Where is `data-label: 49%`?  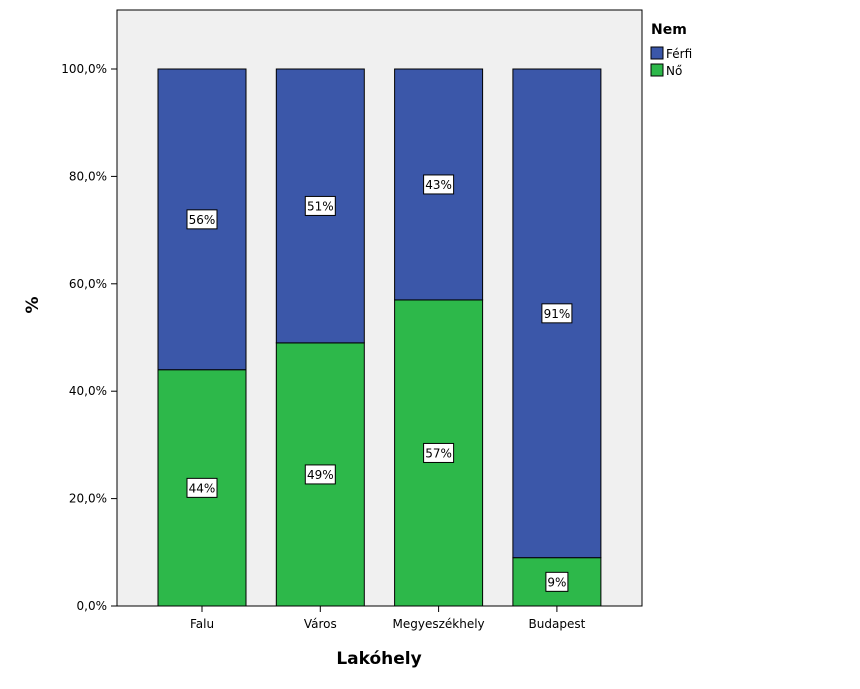
data-label: 49% is located at coordinates (320, 475).